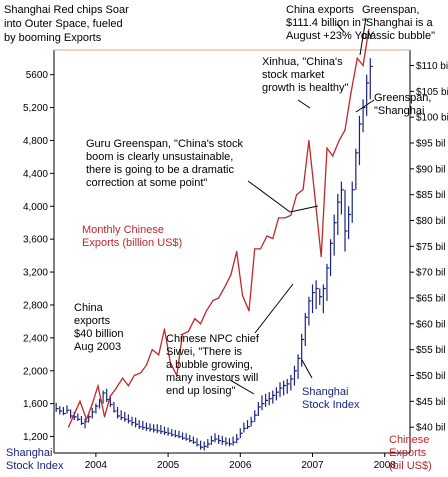  I want to click on left-tick-label: 5600, so click(37, 75).